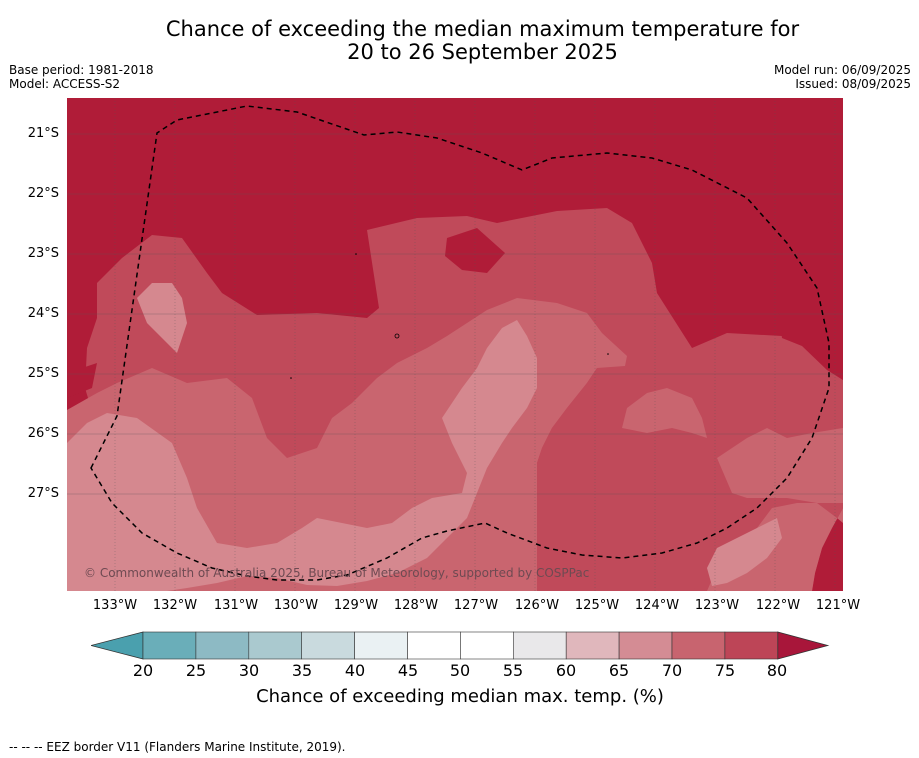 This screenshot has width=919, height=758. What do you see at coordinates (842, 70) in the screenshot?
I see `model-run: Model run: 06/09/2025` at bounding box center [842, 70].